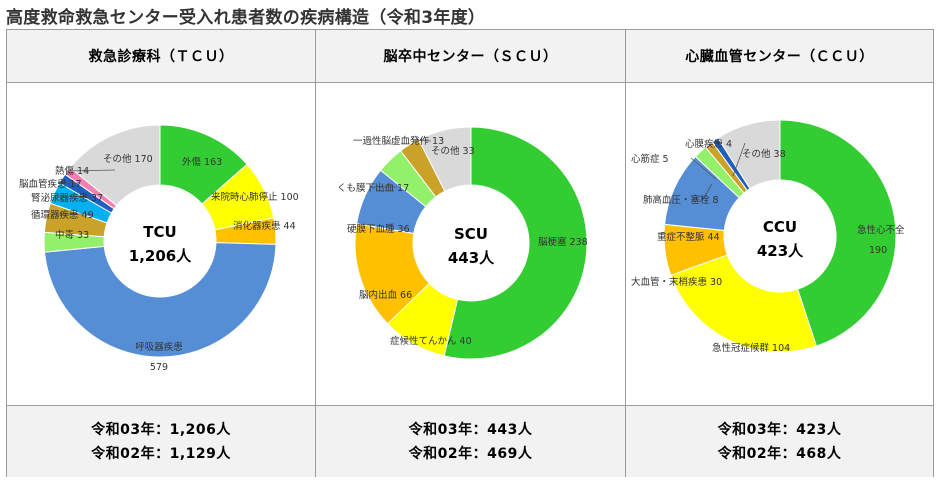 The image size is (940, 481). I want to click on footer-line-r03: 令和03年：1,206人, so click(161, 429).